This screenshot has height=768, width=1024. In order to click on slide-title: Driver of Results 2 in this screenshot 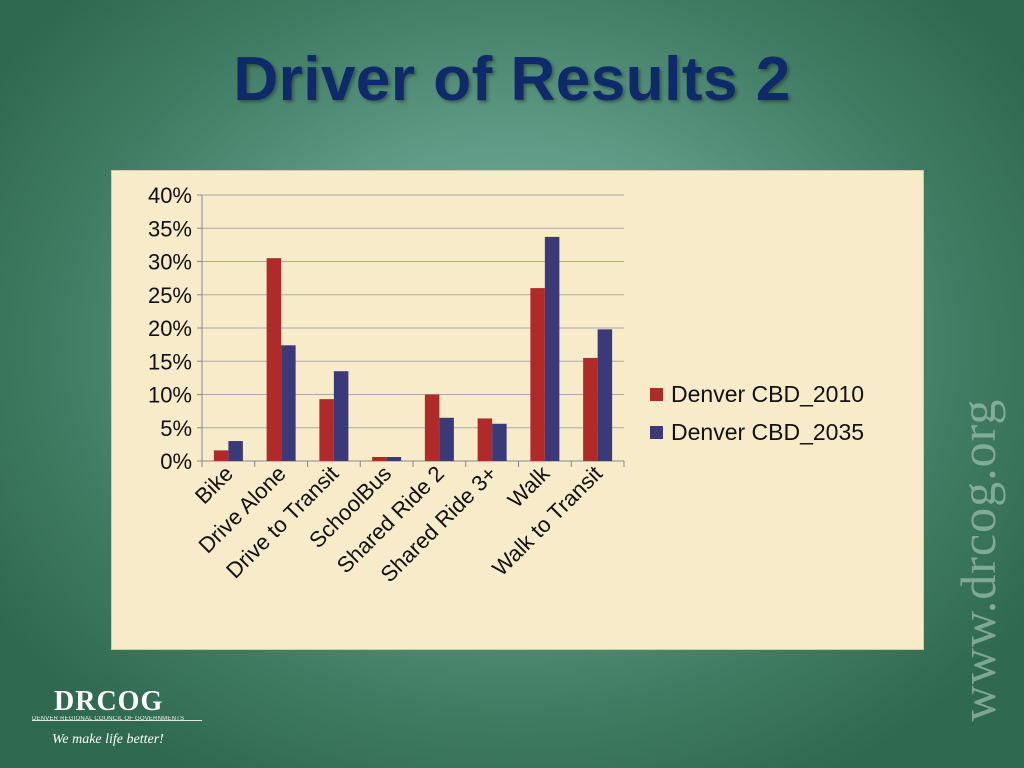, I will do `click(512, 79)`.